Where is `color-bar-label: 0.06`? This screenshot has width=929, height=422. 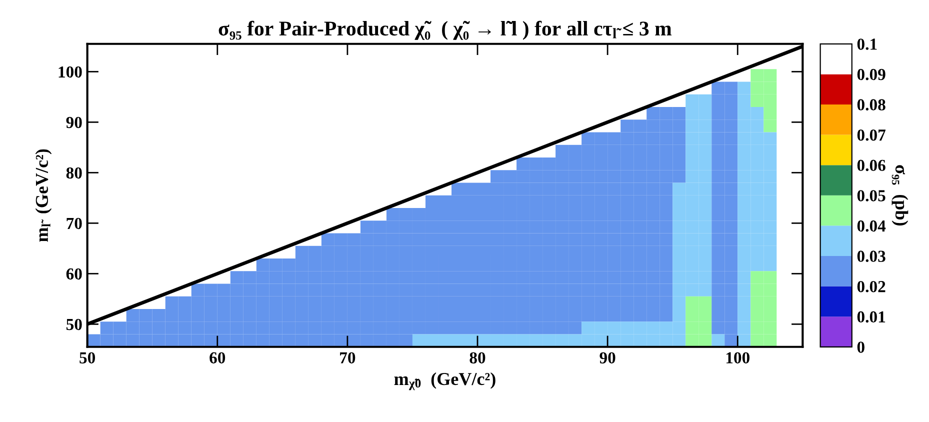
color-bar-label: 0.06 is located at coordinates (871, 166).